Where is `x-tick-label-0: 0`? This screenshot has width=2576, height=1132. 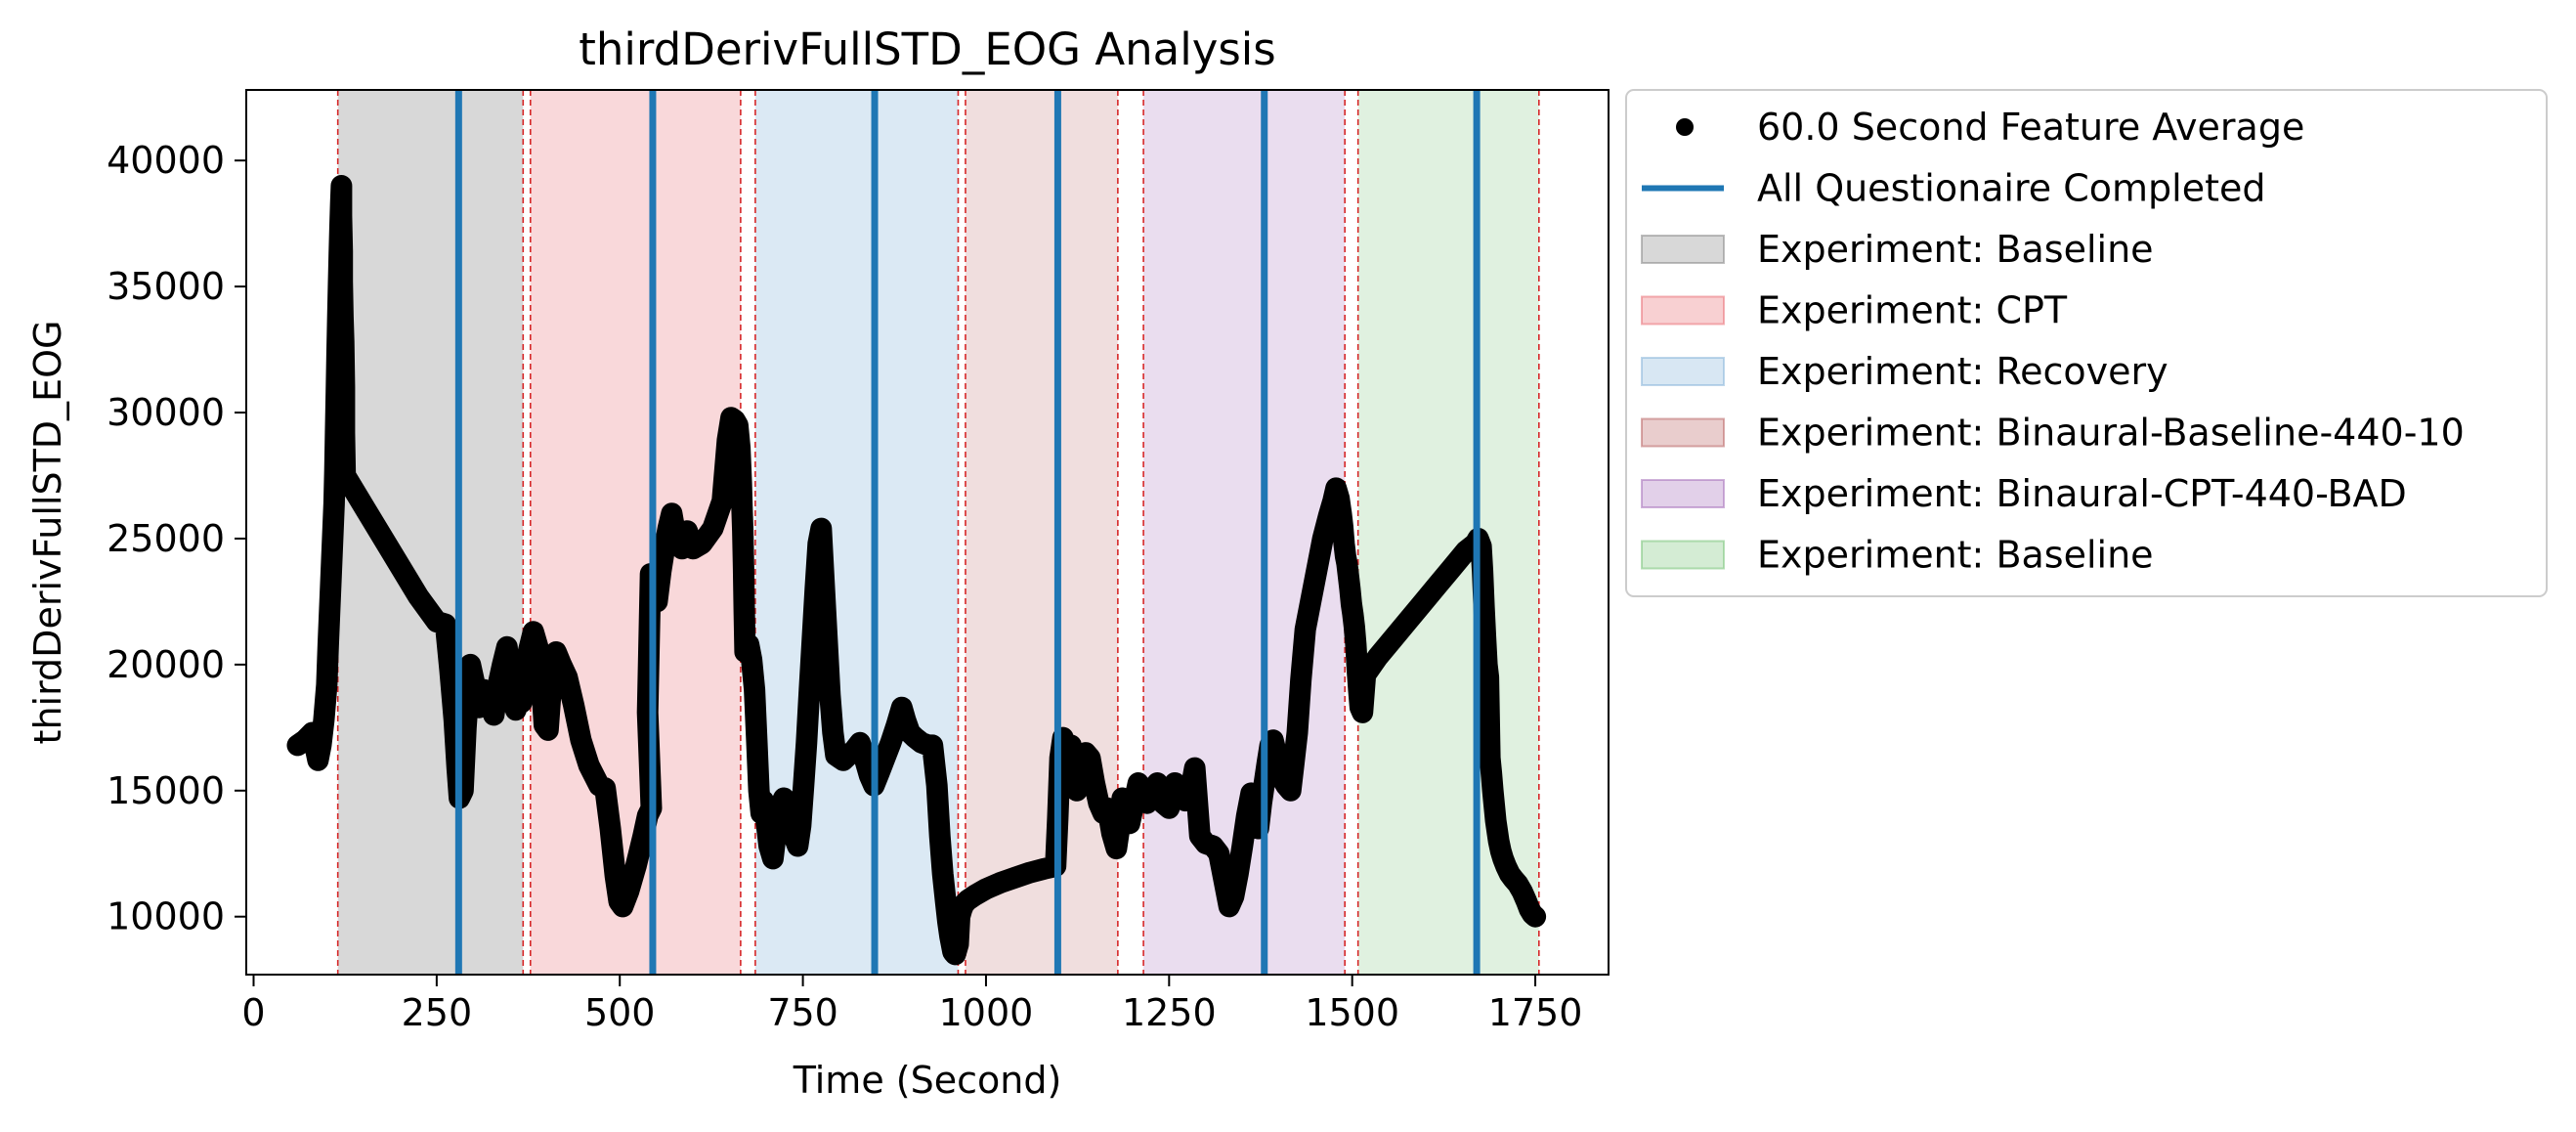 x-tick-label-0: 0 is located at coordinates (253, 1012).